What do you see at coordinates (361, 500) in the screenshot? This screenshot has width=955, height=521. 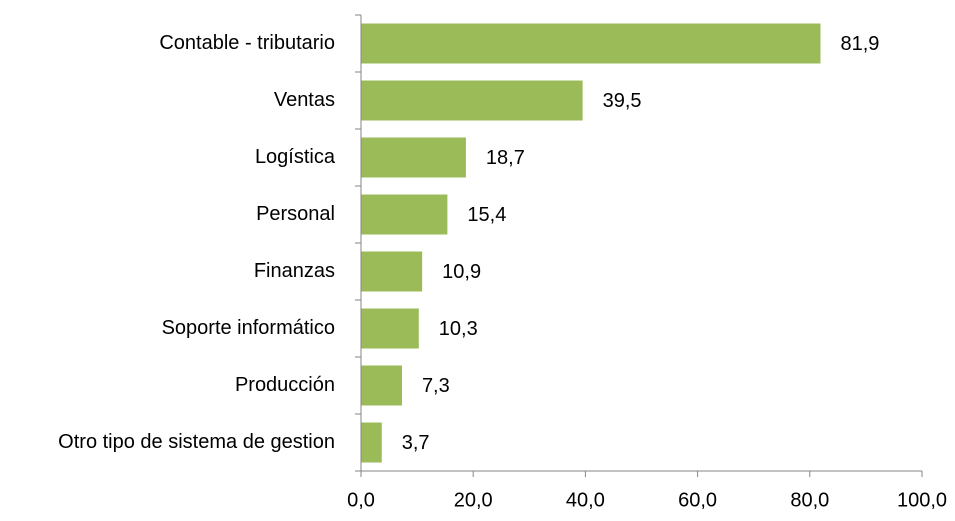 I see `x-tick-label: 0,0` at bounding box center [361, 500].